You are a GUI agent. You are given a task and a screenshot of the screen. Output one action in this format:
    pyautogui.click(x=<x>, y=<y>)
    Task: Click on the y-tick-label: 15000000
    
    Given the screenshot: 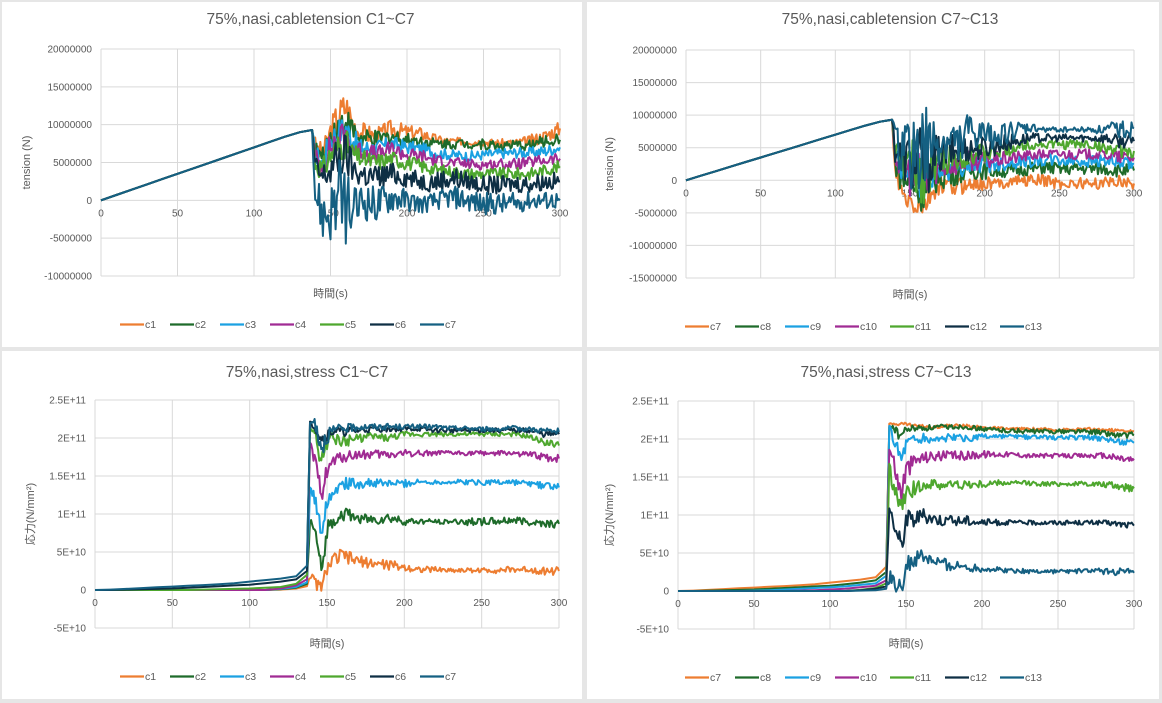 What is the action you would take?
    pyautogui.click(x=70, y=87)
    